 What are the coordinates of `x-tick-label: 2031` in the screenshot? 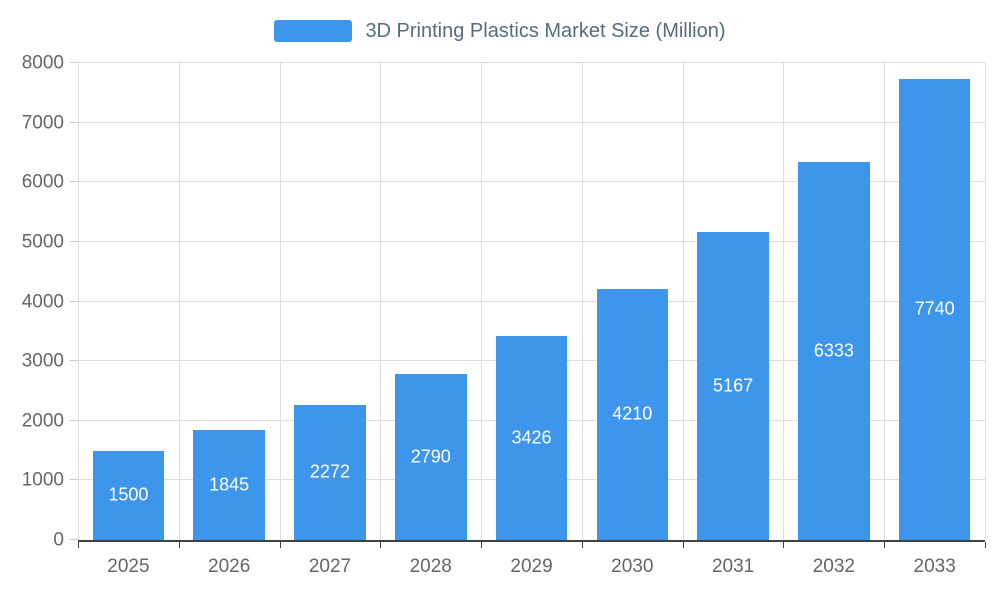 It's located at (733, 566).